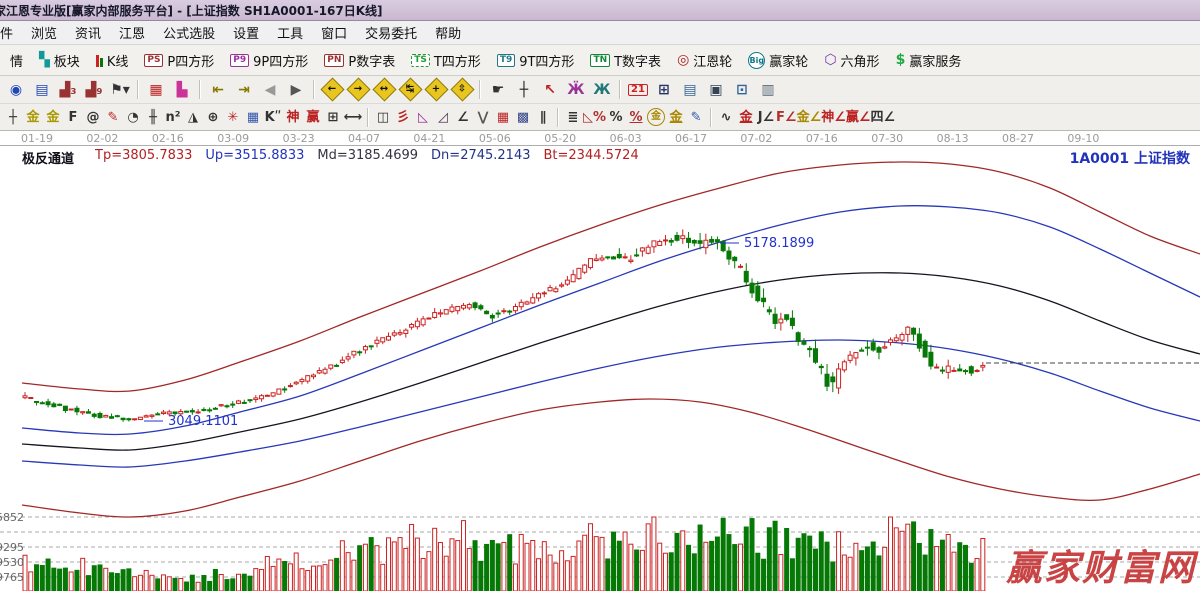 This screenshot has width=1200, height=591. I want to click on grid-square-tool-icon: ▦, so click(253, 117).